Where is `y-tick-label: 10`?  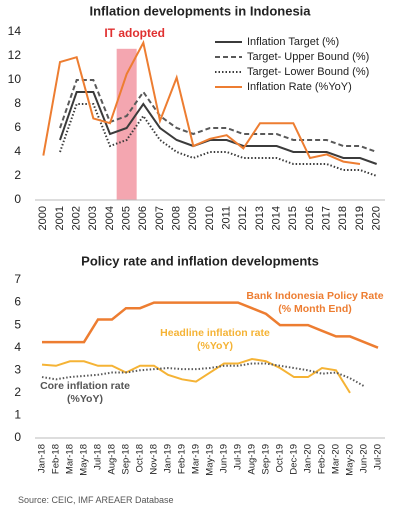
y-tick-label: 10 is located at coordinates (15, 79).